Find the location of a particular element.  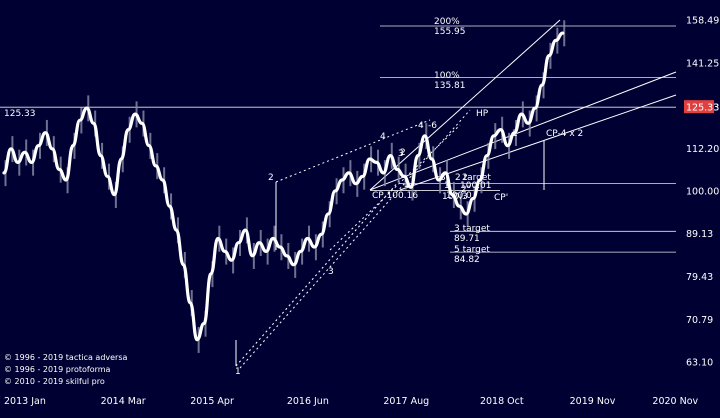

wave-label-19: 1 is located at coordinates (515, 134).